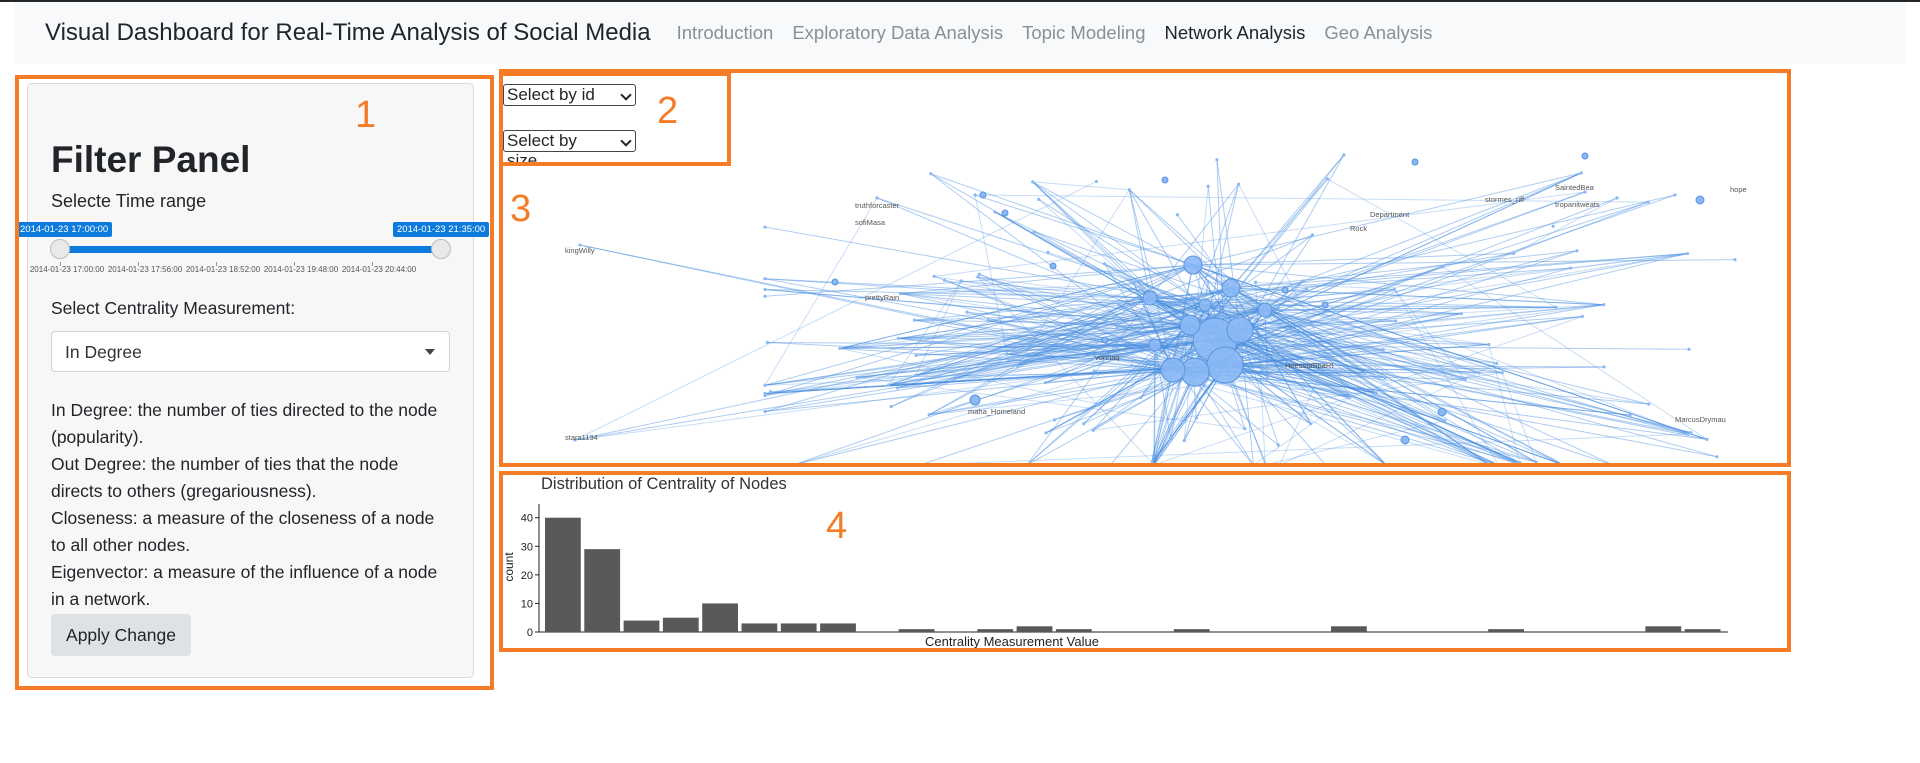 This screenshot has height=763, width=1920. Describe the element at coordinates (250, 249) in the screenshot. I see `time-range-slider-track` at that location.